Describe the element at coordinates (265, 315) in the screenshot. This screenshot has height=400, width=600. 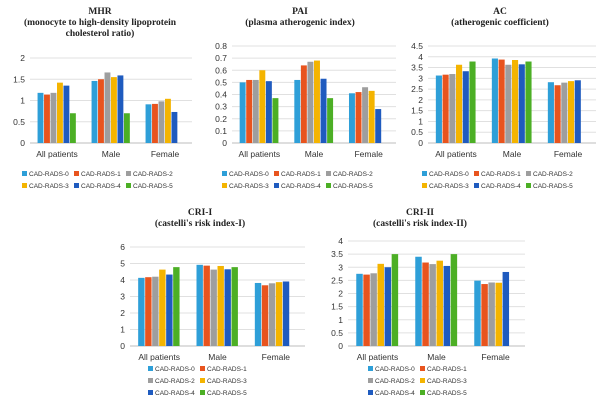
I see `chart3-bar-cad-rads-1-female` at that location.